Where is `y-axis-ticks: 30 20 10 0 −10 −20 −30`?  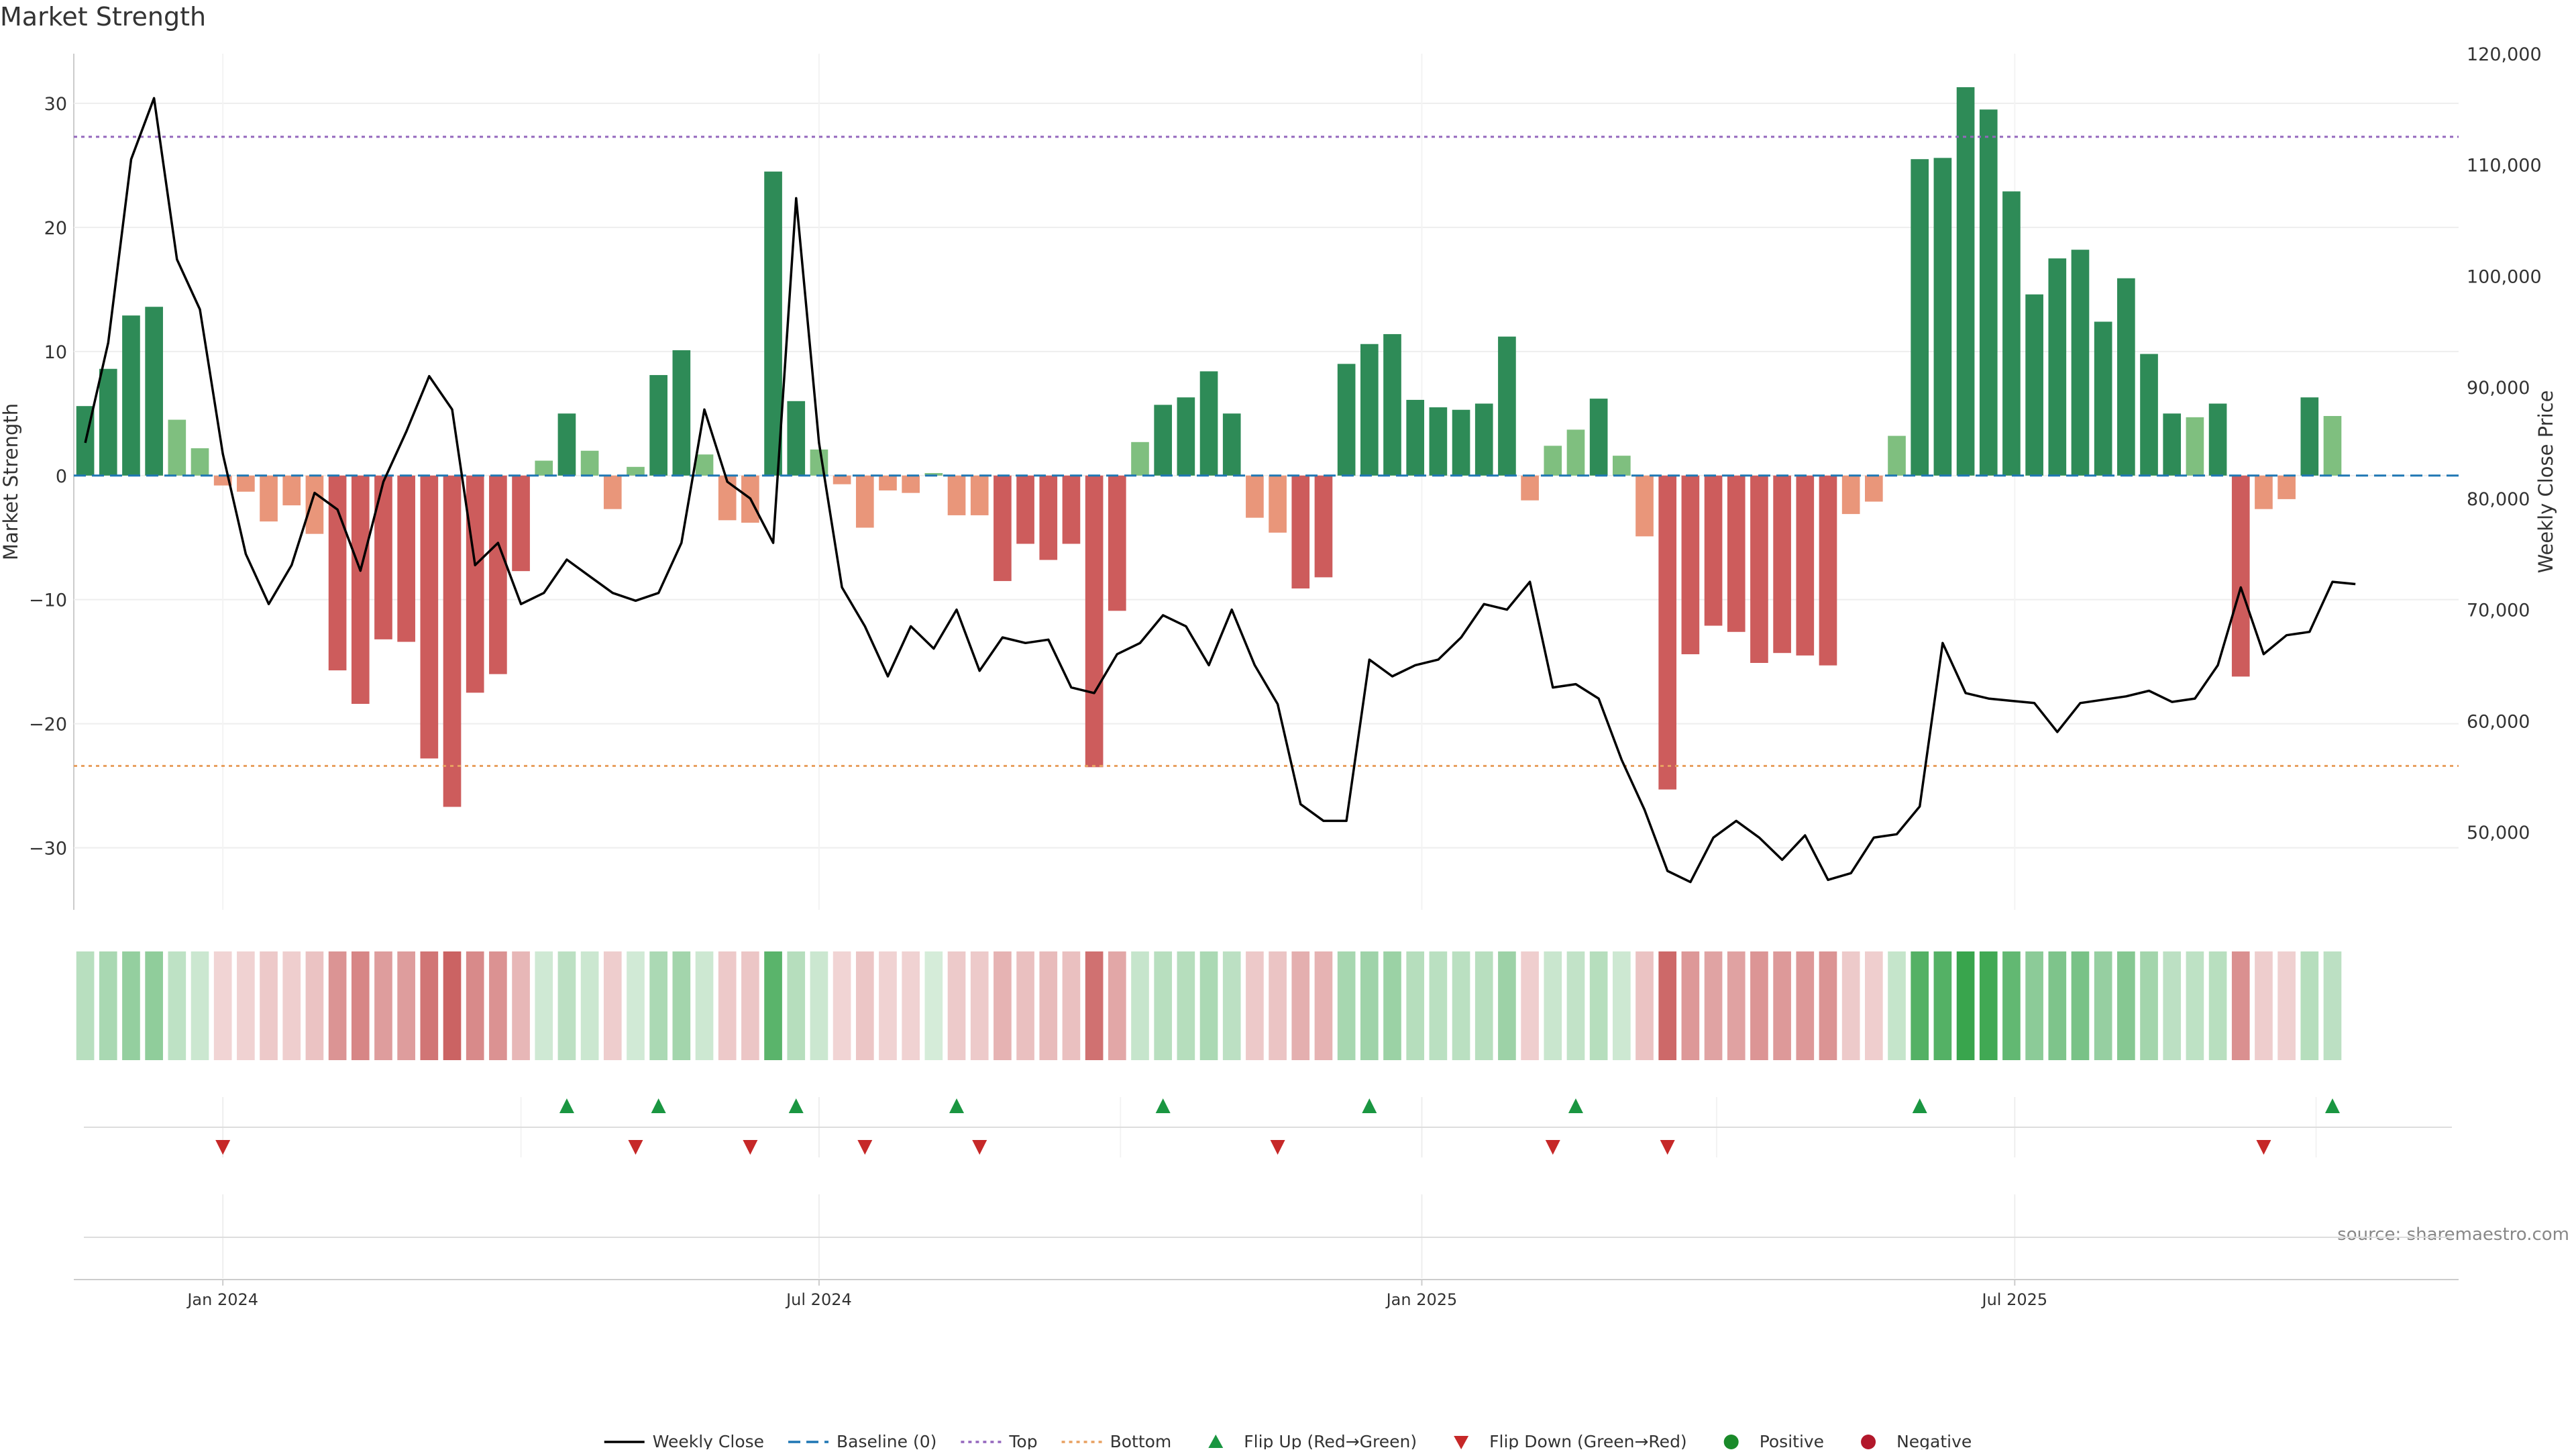
y-axis-ticks: 30 20 10 0 −10 −20 −30 is located at coordinates (48, 477).